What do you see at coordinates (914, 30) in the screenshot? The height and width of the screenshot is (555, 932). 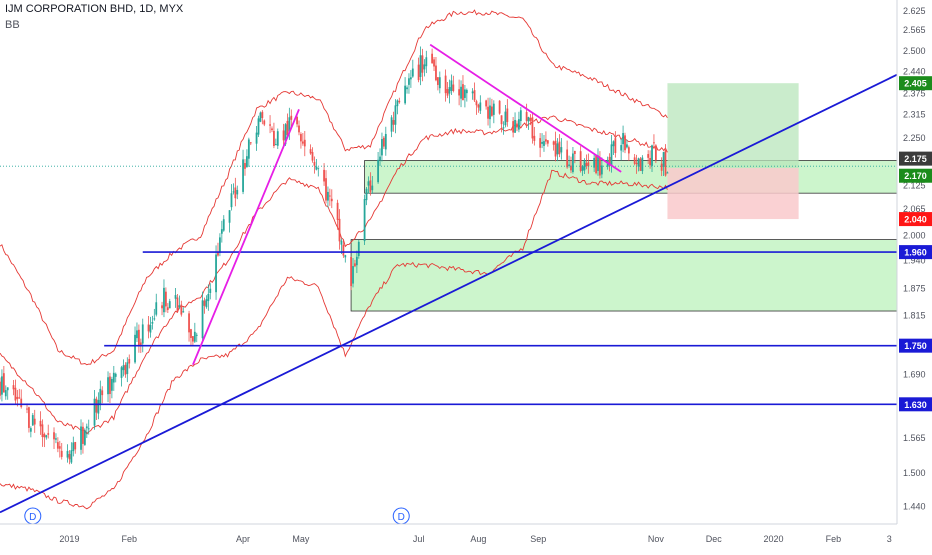 I see `y-tick-label: 2.565` at bounding box center [914, 30].